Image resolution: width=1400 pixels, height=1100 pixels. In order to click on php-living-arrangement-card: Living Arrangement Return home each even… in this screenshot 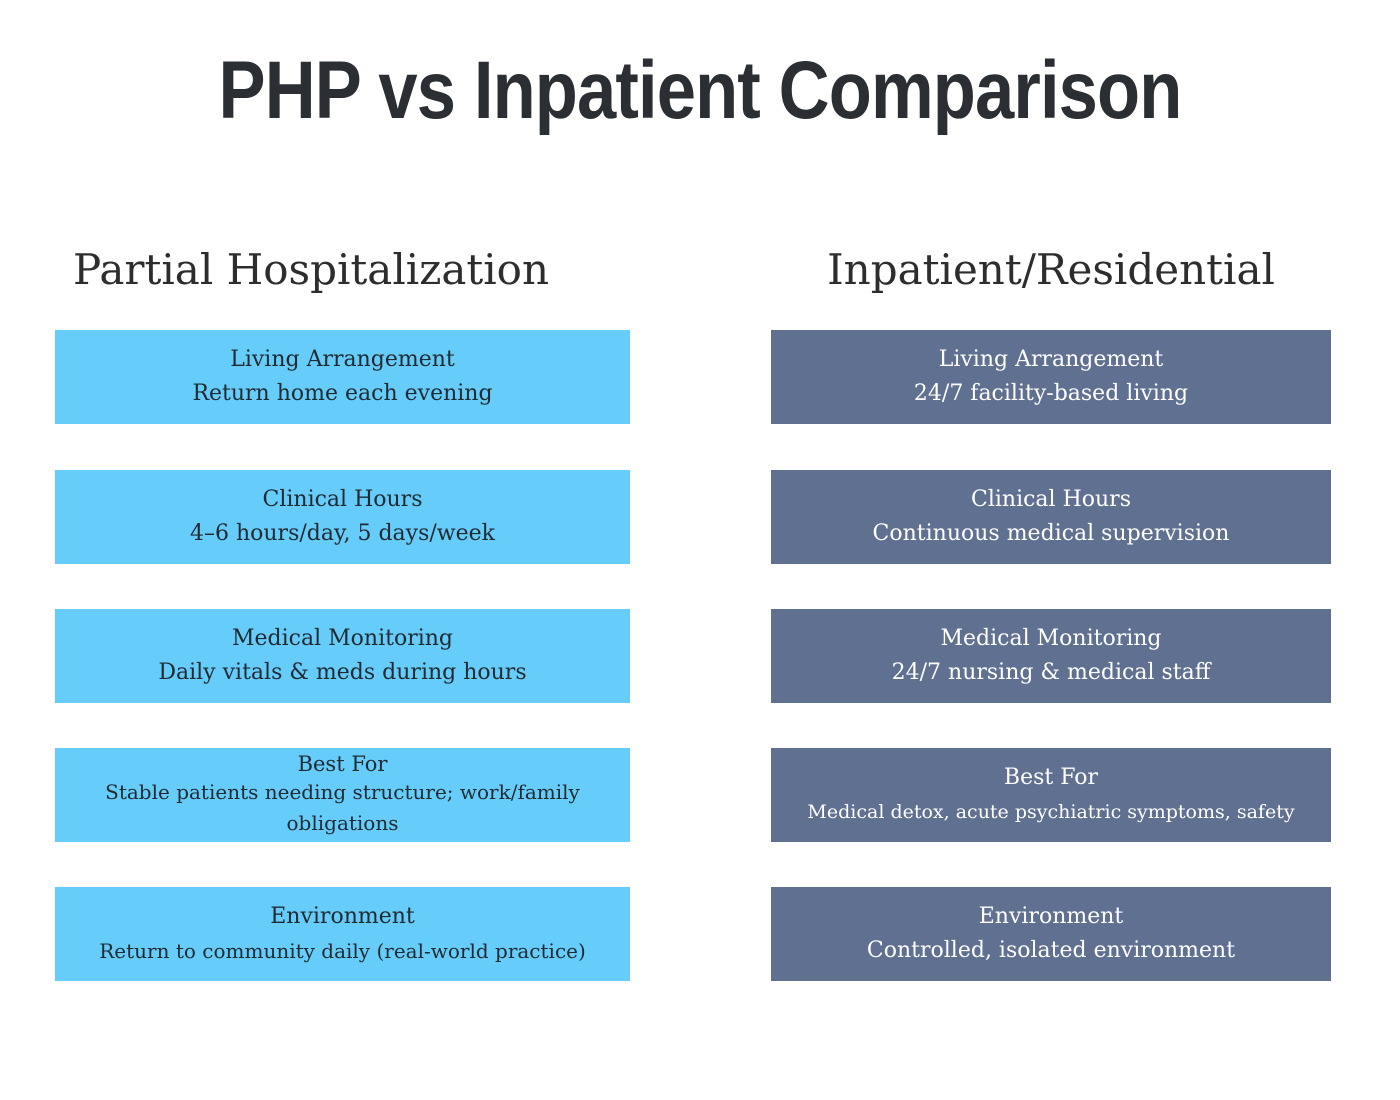, I will do `click(342, 377)`.